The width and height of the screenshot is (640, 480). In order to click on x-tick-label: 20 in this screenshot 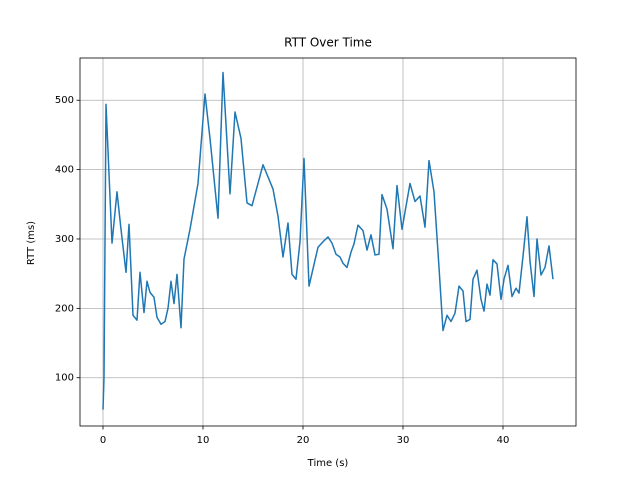, I will do `click(303, 440)`.